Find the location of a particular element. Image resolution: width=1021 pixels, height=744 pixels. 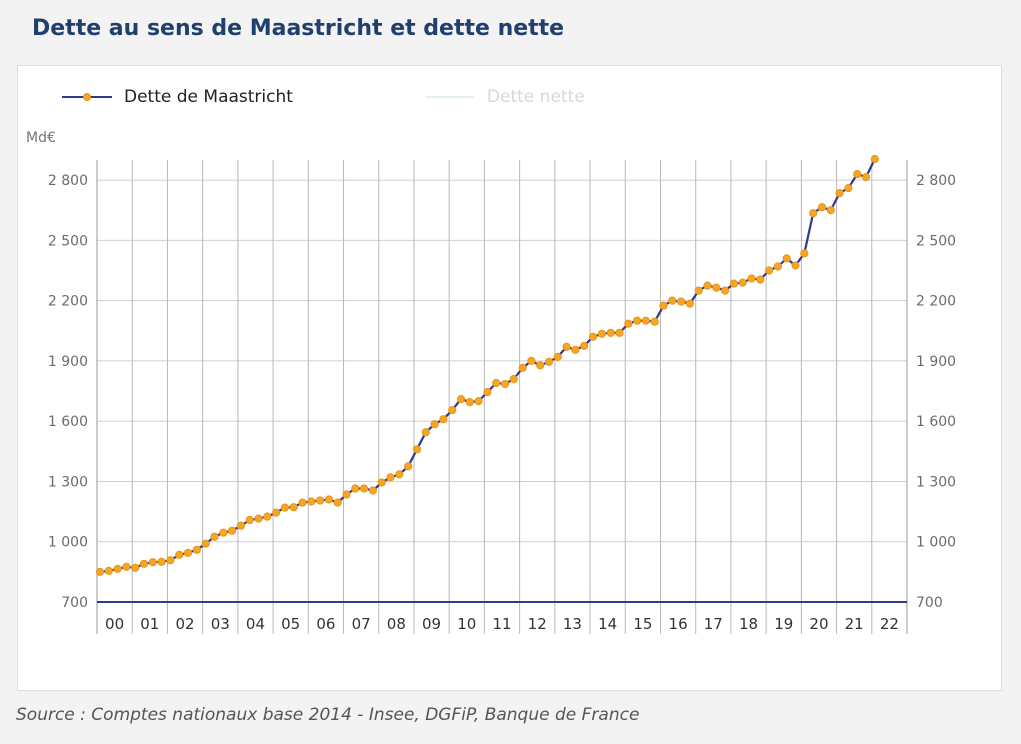

y-tick-label-left: 700 is located at coordinates (74, 603).